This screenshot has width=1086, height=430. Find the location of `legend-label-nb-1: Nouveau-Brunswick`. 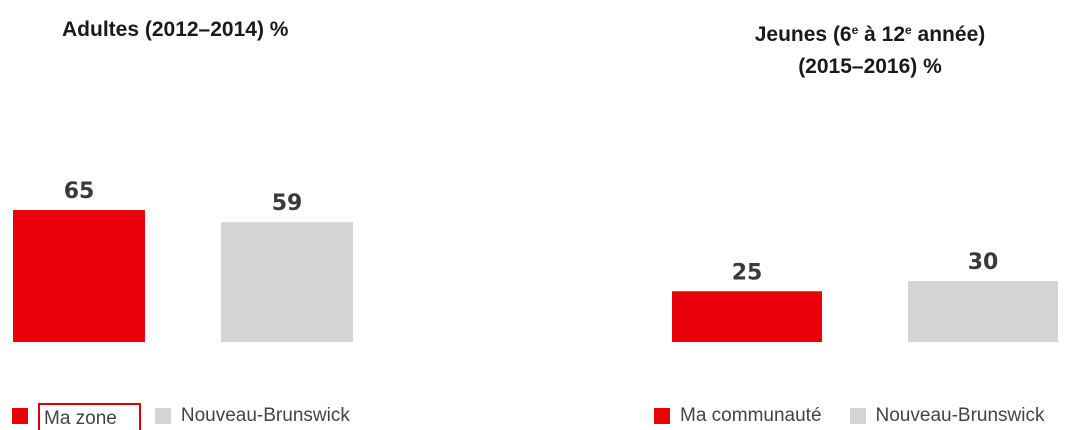

legend-label-nb-1: Nouveau-Brunswick is located at coordinates (265, 415).